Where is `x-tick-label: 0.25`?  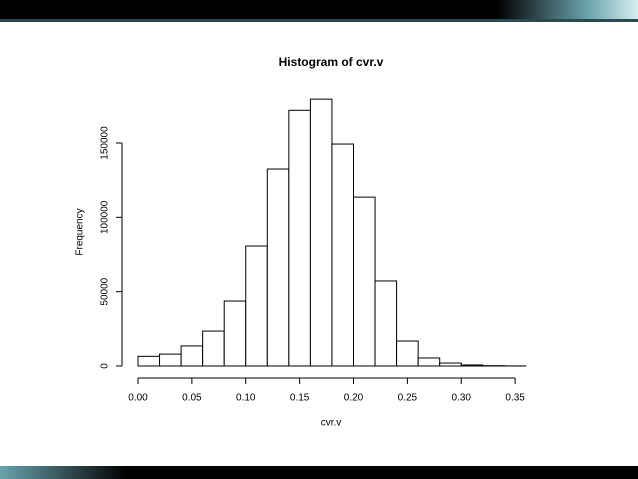 x-tick-label: 0.25 is located at coordinates (408, 398).